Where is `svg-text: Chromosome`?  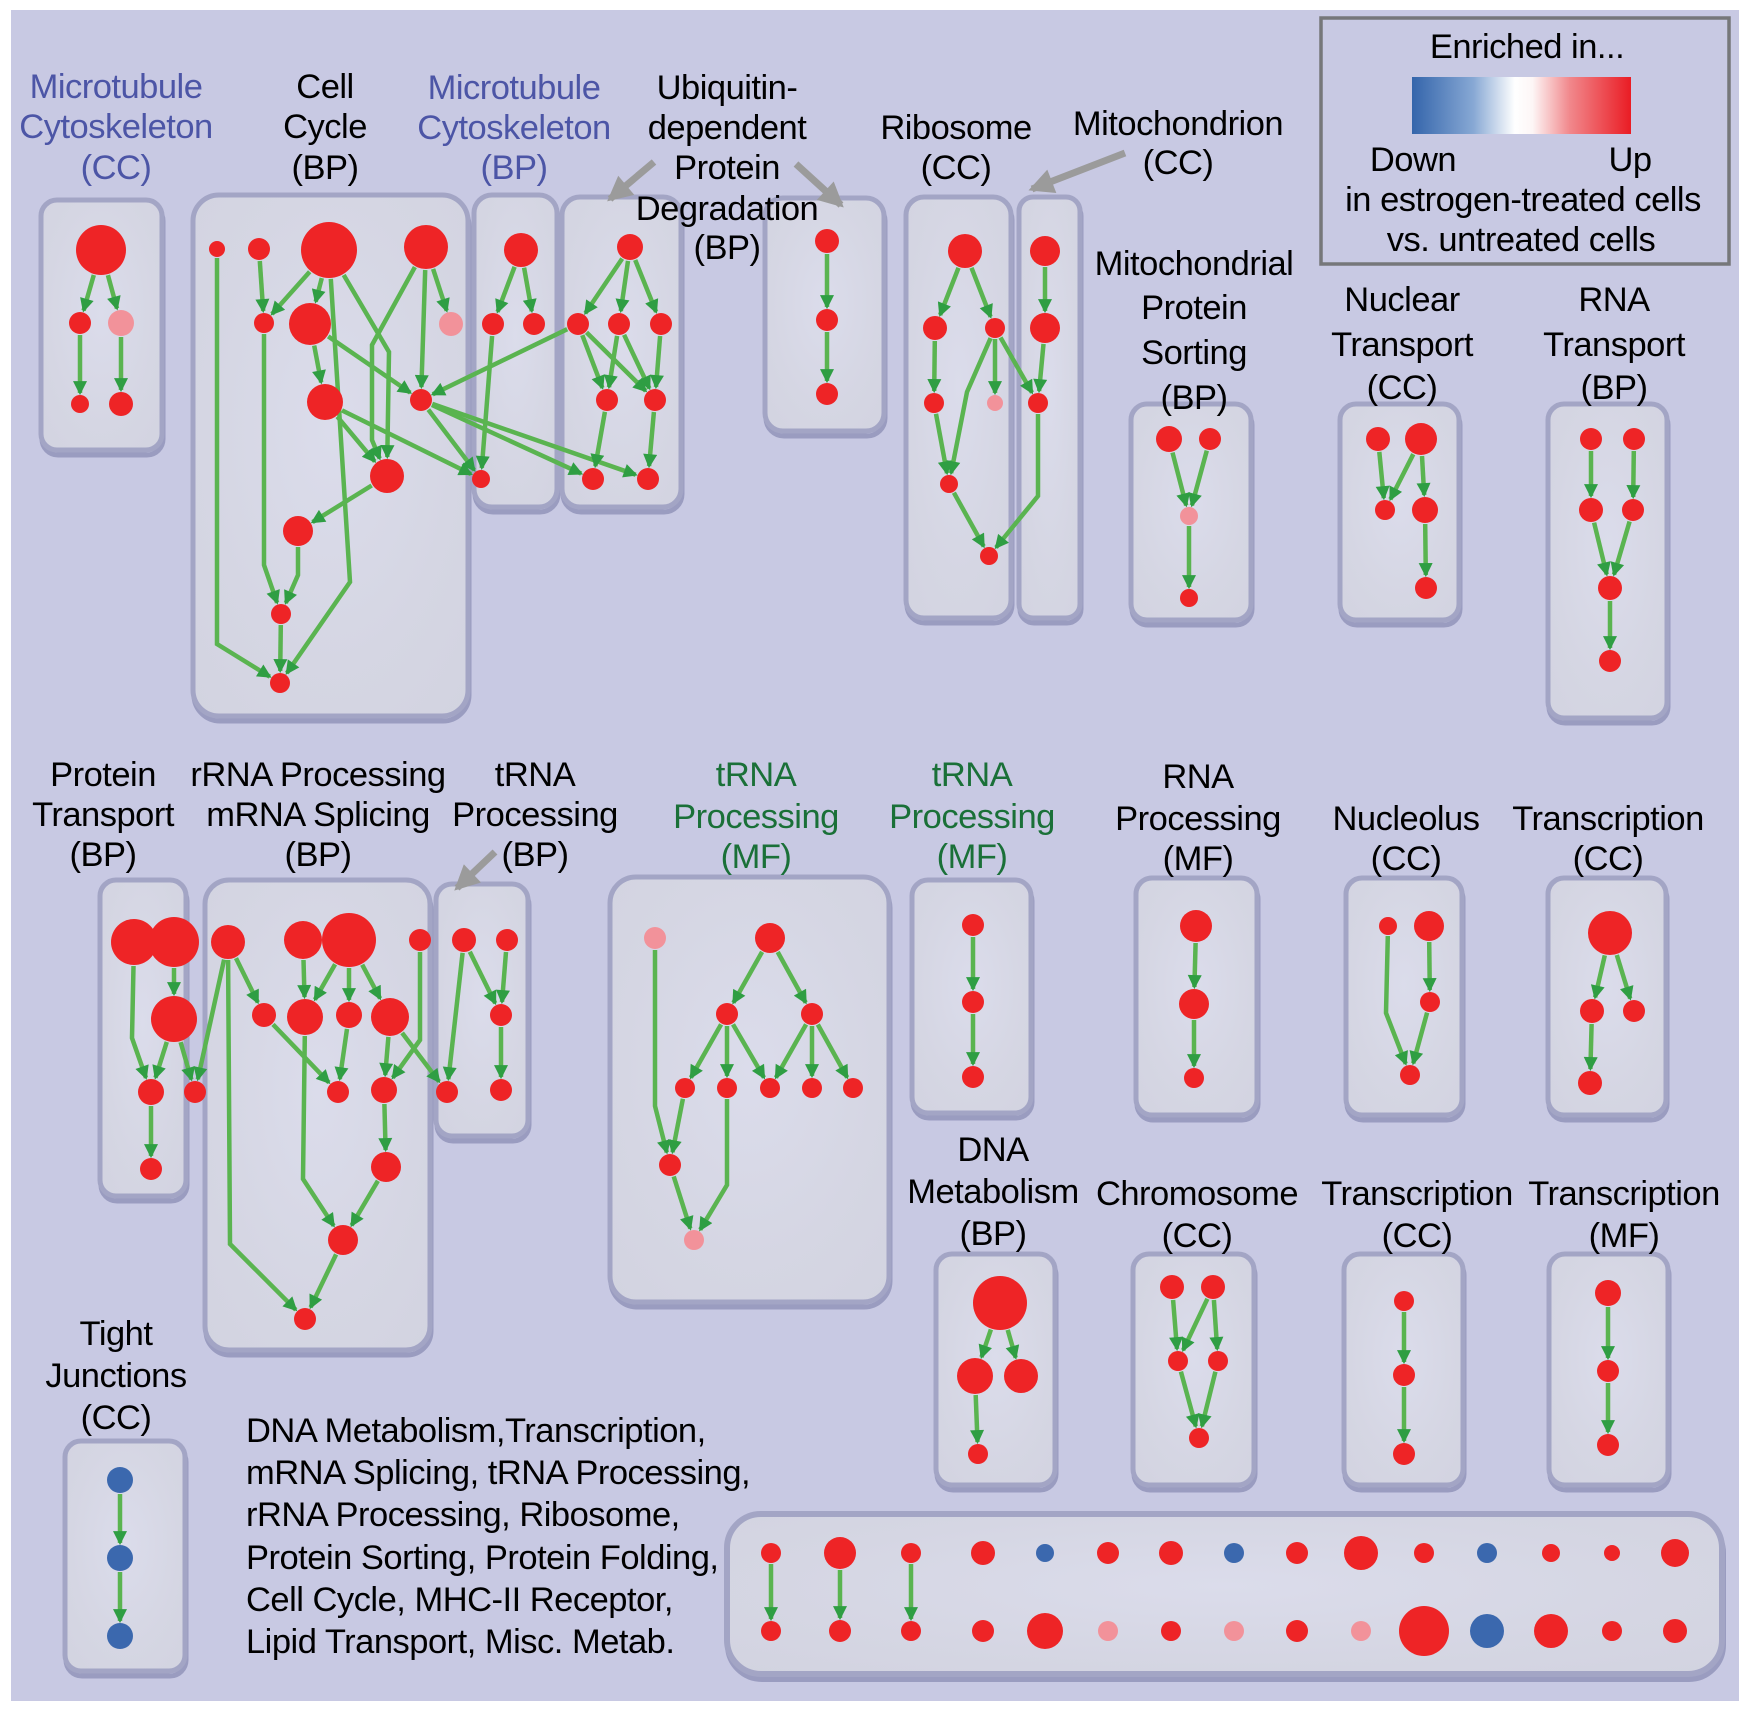
svg-text: Chromosome is located at coordinates (1197, 1194).